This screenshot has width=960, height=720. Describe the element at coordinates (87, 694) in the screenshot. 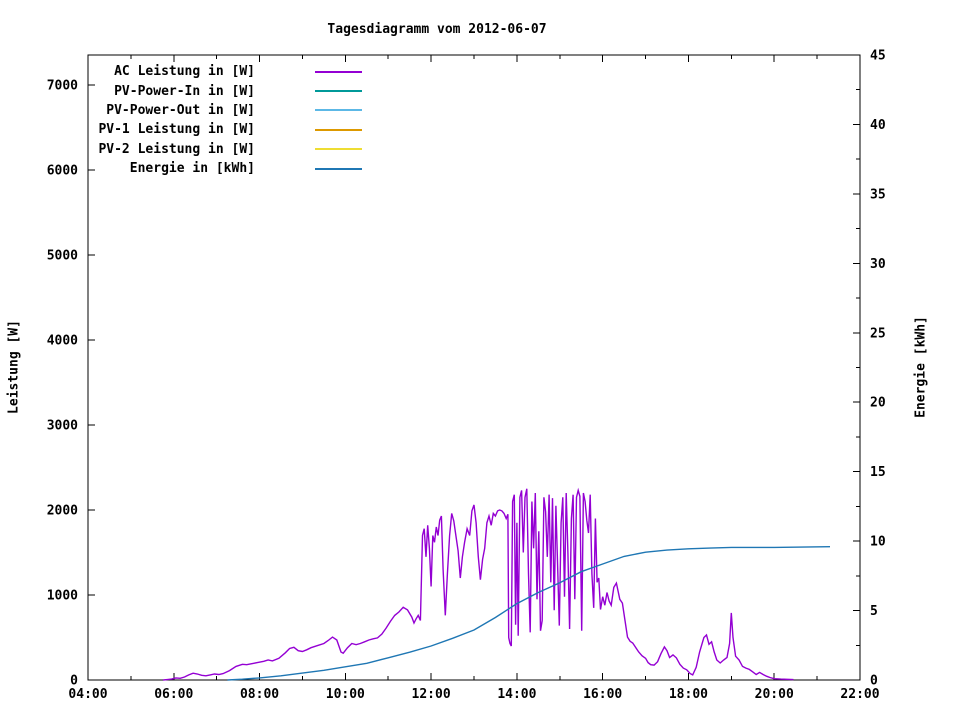

I see `x-tick-label: 04:00` at that location.